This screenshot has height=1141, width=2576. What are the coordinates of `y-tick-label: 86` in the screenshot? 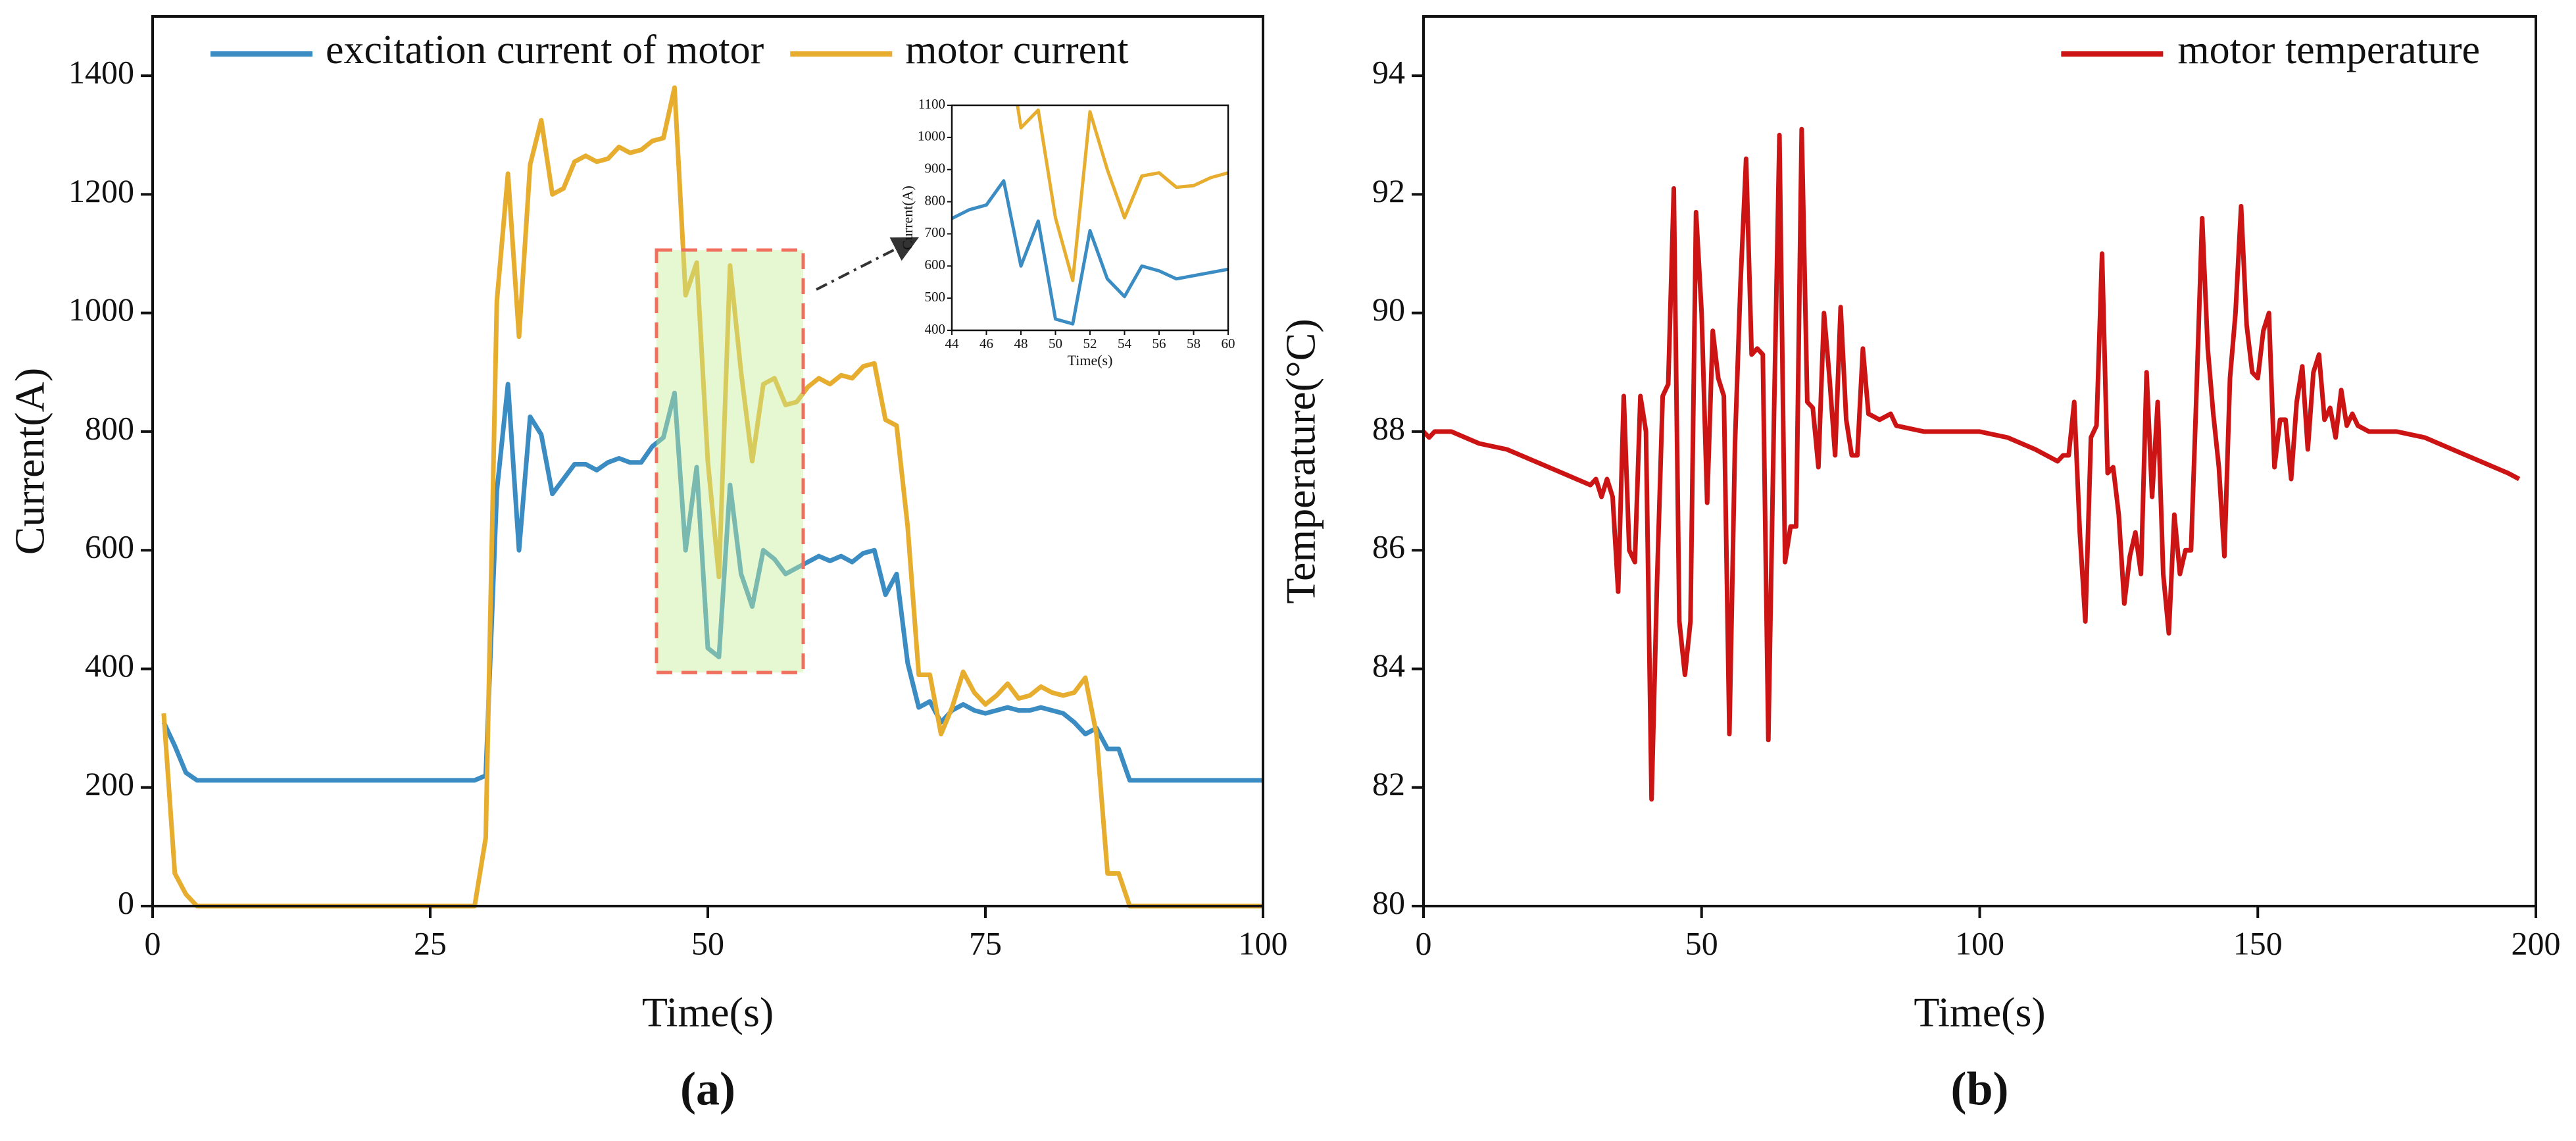 It's located at (1388, 546).